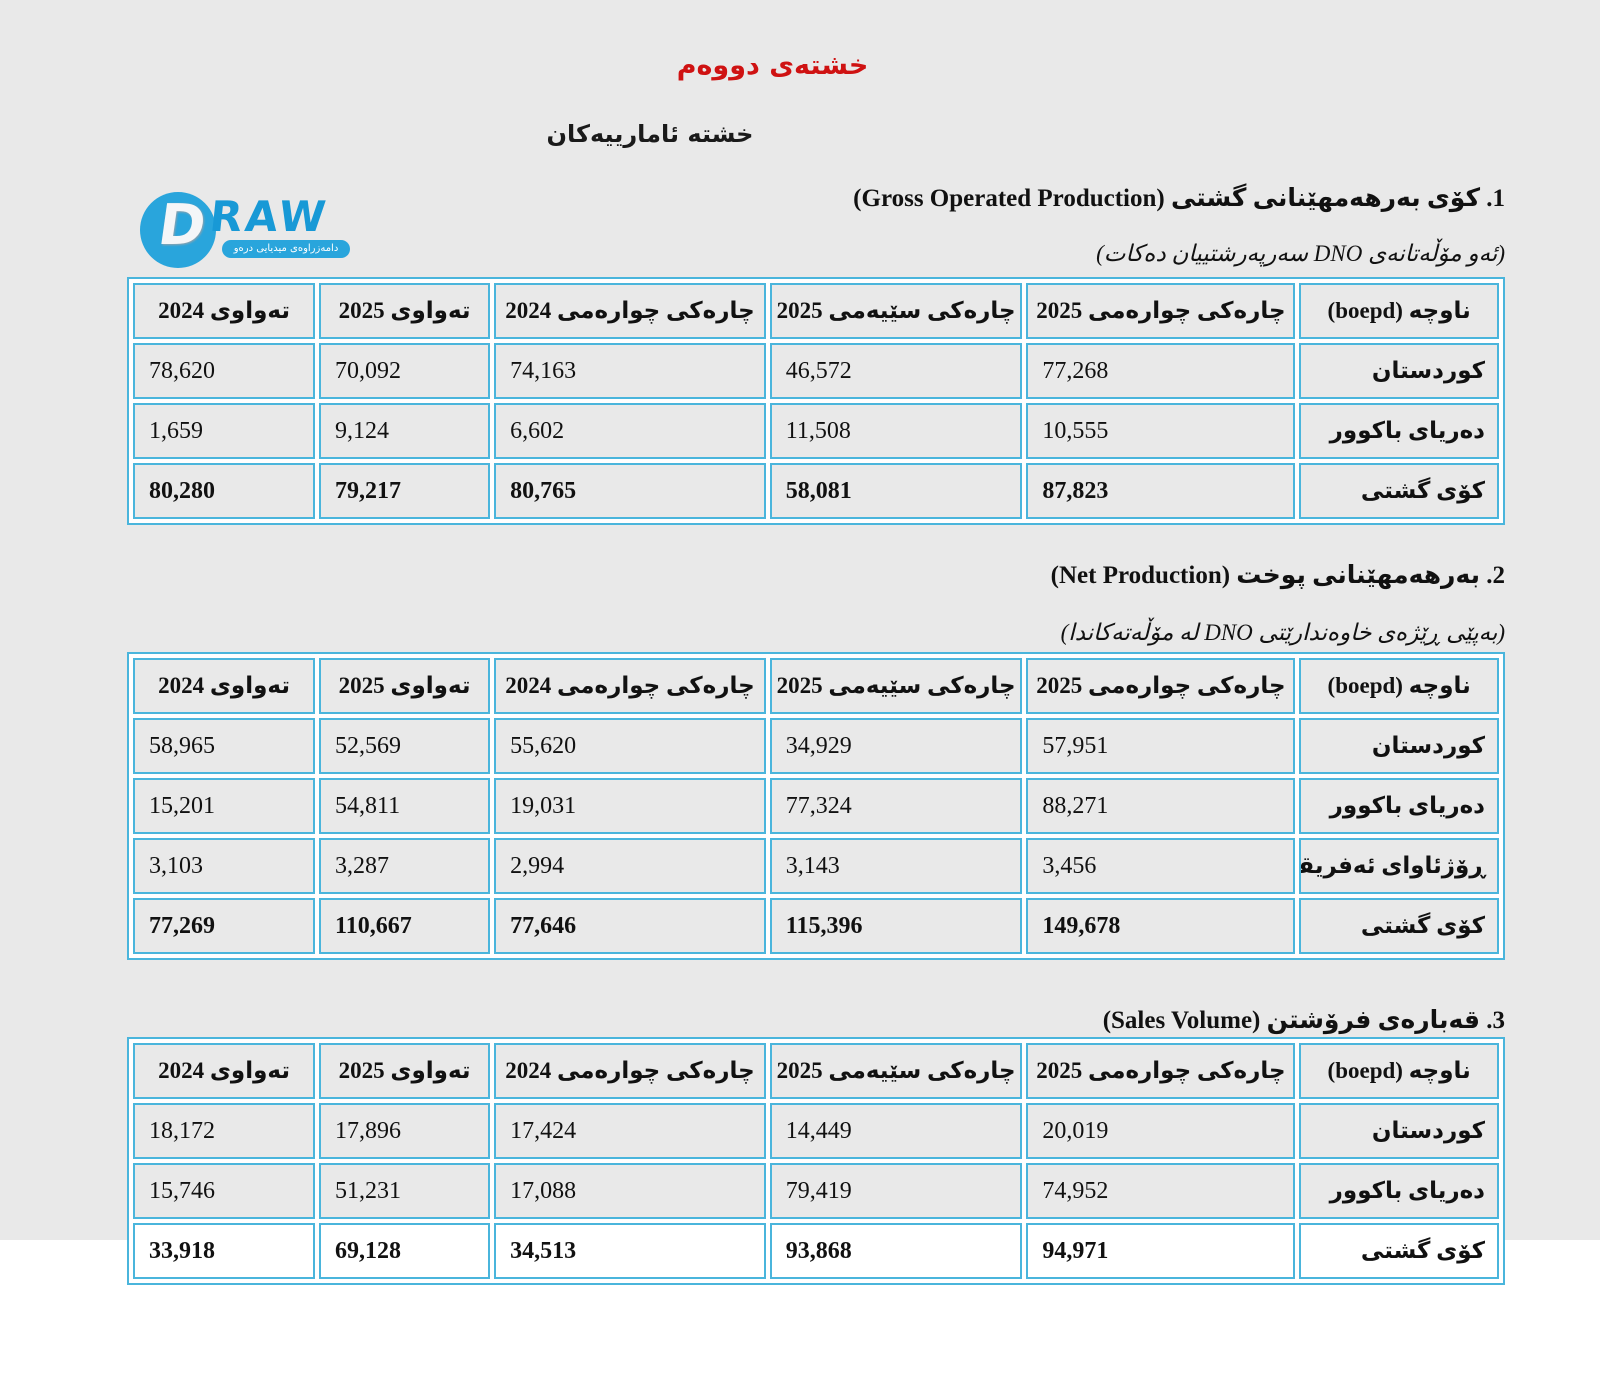 The height and width of the screenshot is (1394, 1600). What do you see at coordinates (1161, 491) in the screenshot?
I see `value-cell: 87,823` at bounding box center [1161, 491].